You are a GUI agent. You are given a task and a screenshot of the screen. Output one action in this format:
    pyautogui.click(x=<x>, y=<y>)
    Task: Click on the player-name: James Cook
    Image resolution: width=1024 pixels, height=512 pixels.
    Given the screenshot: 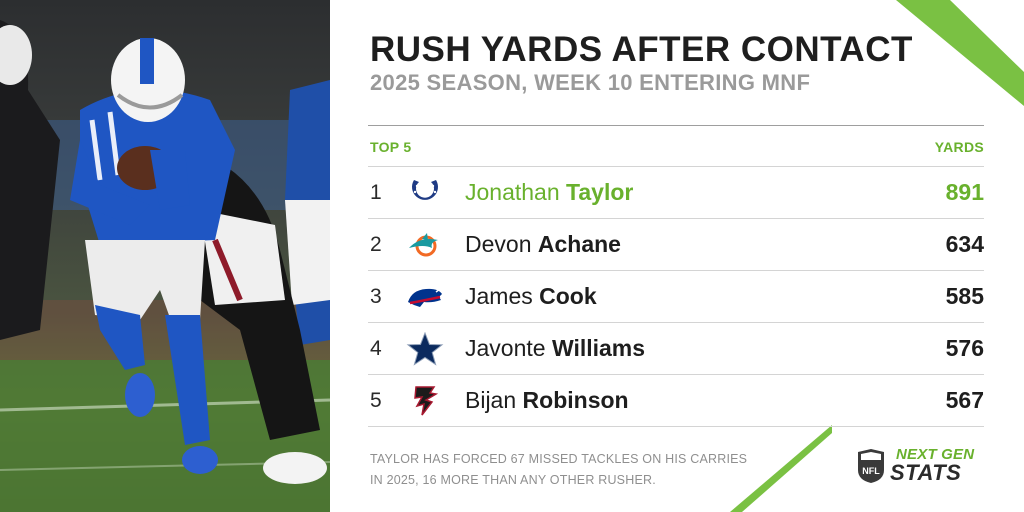 What is the action you would take?
    pyautogui.click(x=531, y=296)
    